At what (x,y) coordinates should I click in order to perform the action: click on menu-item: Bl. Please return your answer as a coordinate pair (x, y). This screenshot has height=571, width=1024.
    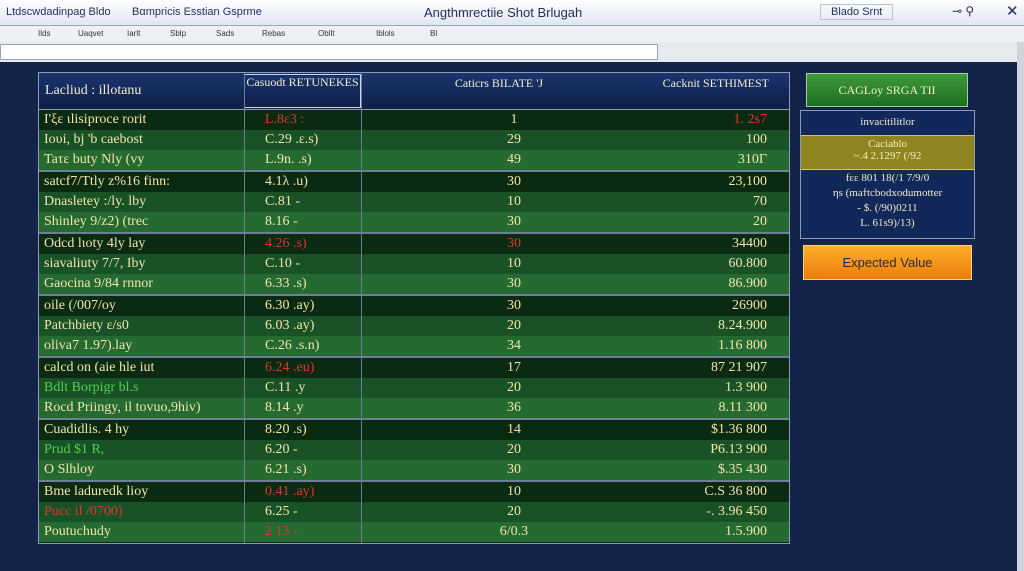
    Looking at the image, I should click on (434, 33).